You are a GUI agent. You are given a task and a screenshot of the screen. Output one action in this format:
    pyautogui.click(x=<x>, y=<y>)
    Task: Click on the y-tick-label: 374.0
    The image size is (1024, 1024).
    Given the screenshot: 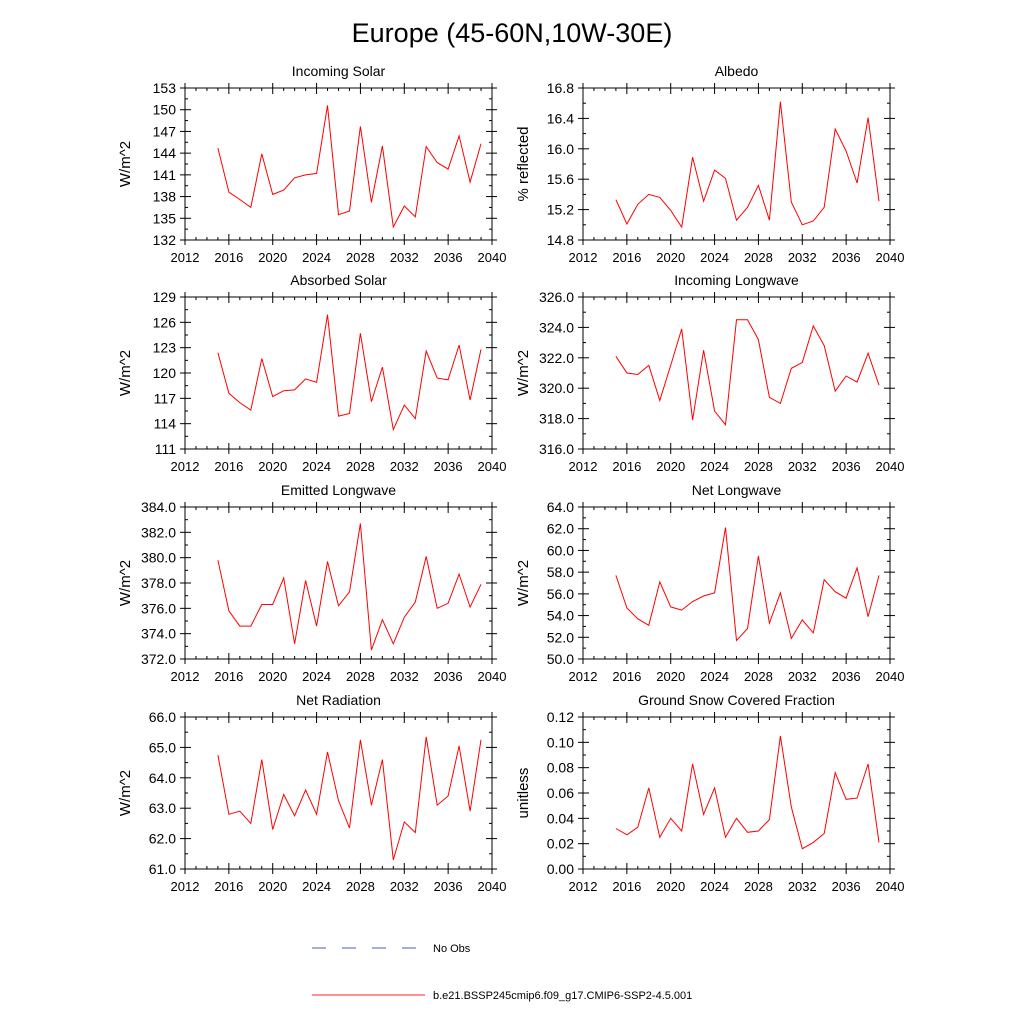 What is the action you would take?
    pyautogui.click(x=158, y=634)
    